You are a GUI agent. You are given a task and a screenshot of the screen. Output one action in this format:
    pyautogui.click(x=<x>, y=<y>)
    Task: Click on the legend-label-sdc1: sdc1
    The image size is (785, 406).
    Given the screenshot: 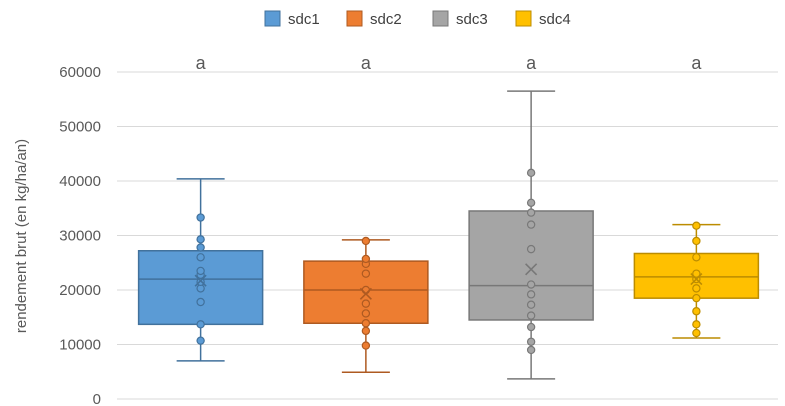 What is the action you would take?
    pyautogui.click(x=304, y=19)
    